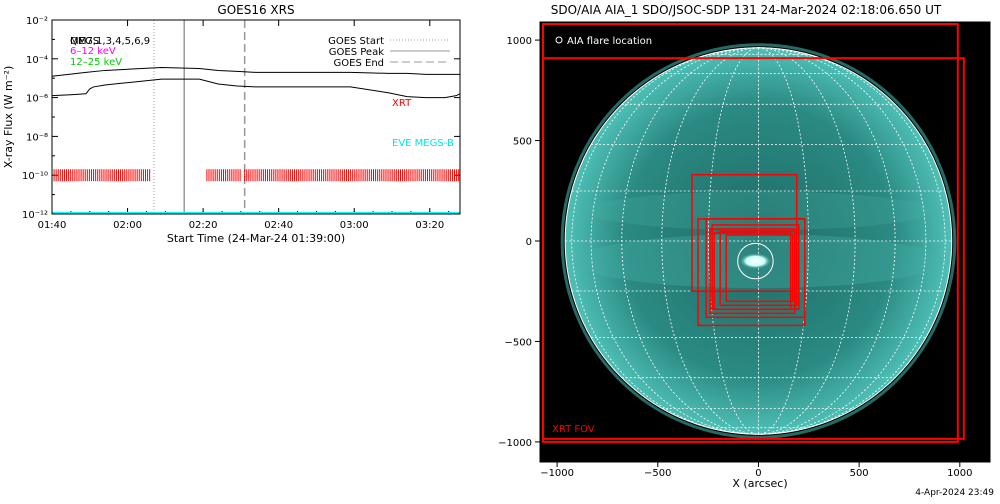 This screenshot has height=504, width=1000. Describe the element at coordinates (8, 117) in the screenshot. I see `goes-ylabel: X-ray Flux (W m⁻²)` at that location.